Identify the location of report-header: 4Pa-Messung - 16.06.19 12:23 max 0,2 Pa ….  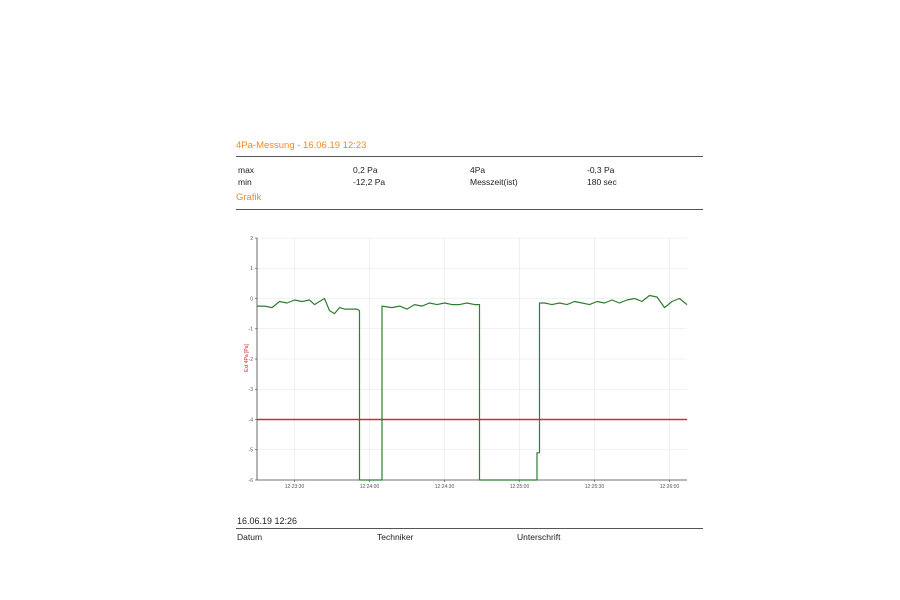
(469, 175).